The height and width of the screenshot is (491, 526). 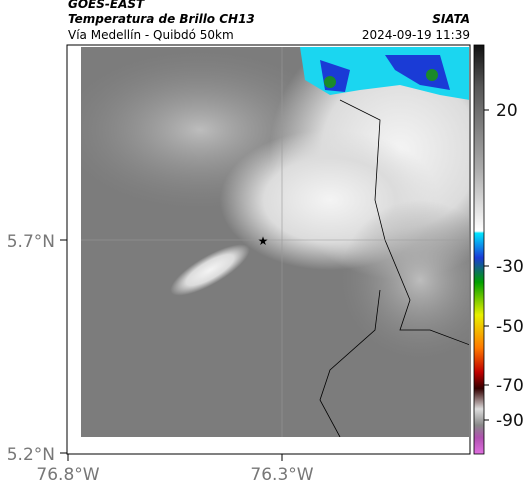 What do you see at coordinates (479, 249) in the screenshot?
I see `colorbar` at bounding box center [479, 249].